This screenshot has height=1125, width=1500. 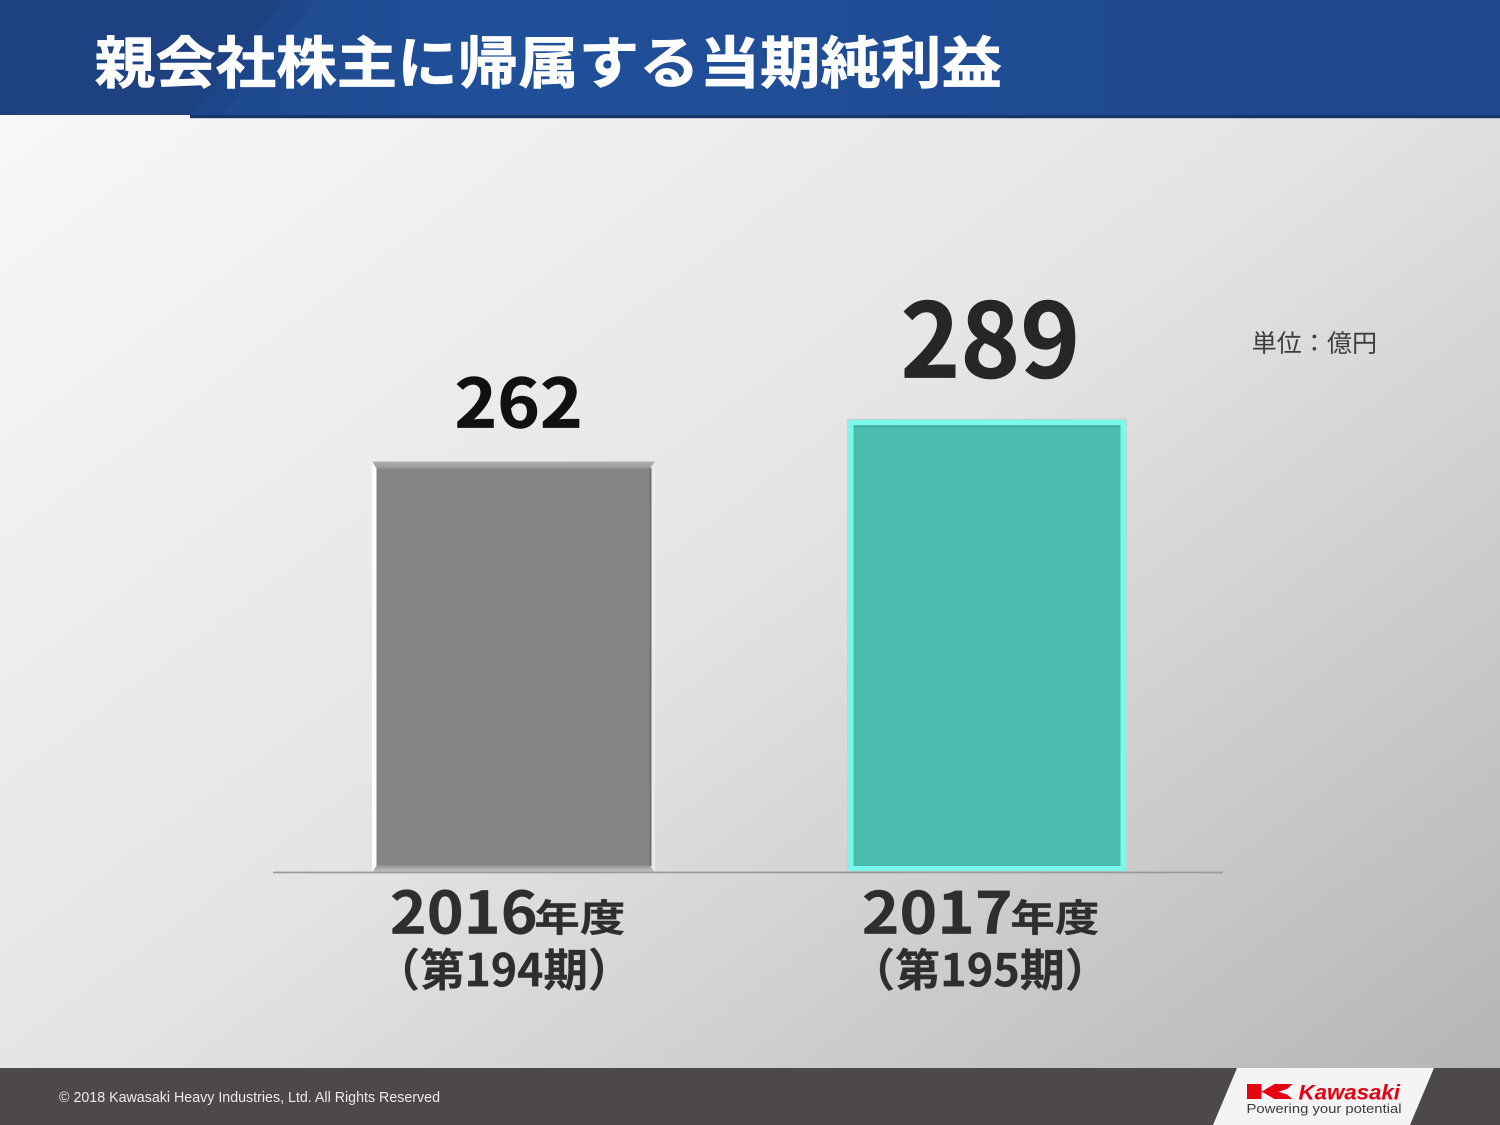 What do you see at coordinates (1324, 1109) in the screenshot?
I see `svg-text: Powering your potential` at bounding box center [1324, 1109].